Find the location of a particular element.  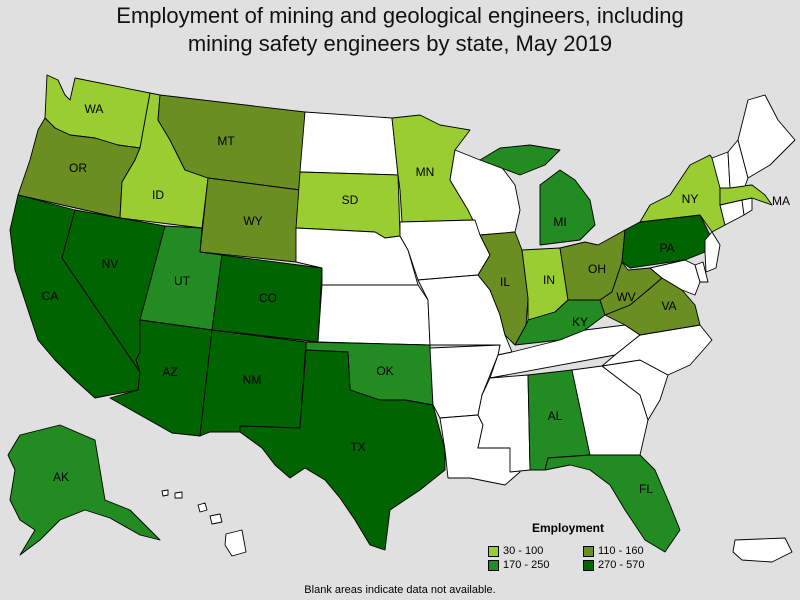

state-label-ut: UT is located at coordinates (182, 281).